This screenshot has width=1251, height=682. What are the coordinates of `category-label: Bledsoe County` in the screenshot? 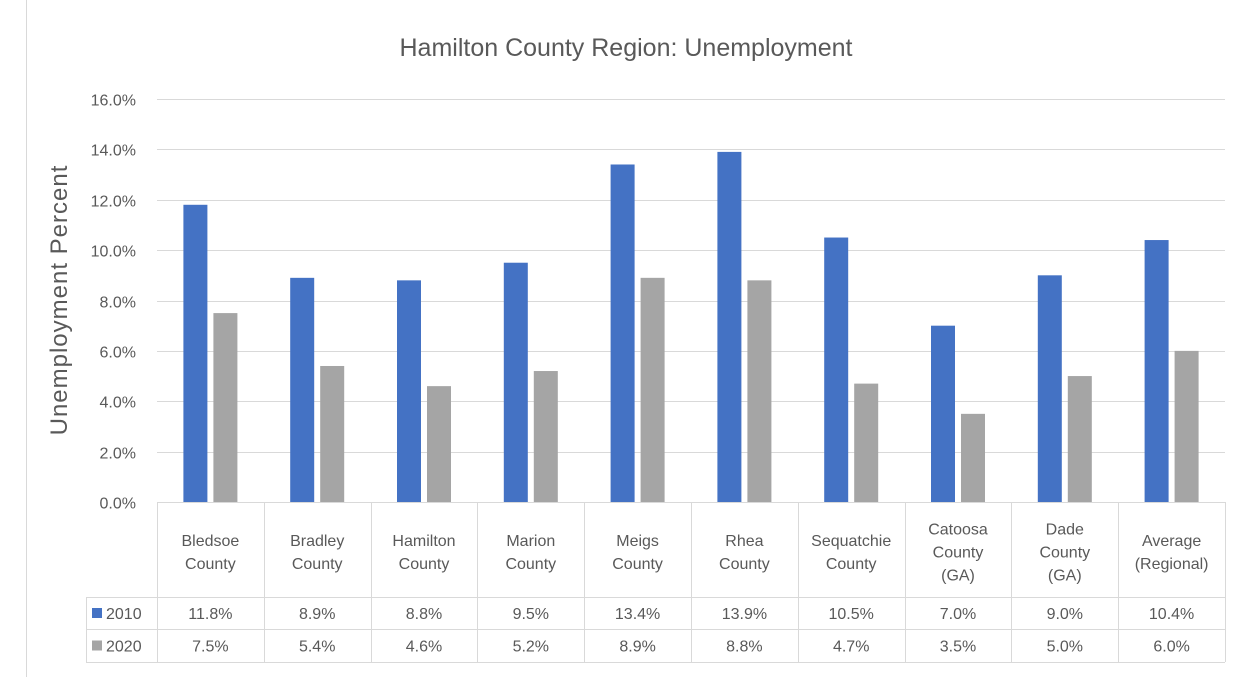 It's located at (210, 553).